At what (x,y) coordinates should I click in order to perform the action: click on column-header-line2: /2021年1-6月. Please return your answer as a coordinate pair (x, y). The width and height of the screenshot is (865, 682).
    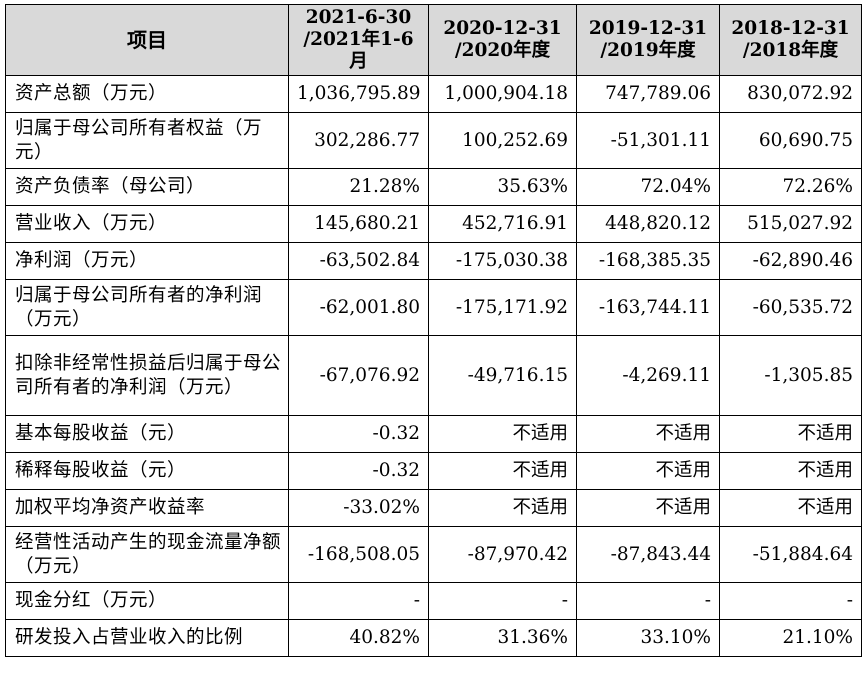
    Looking at the image, I should click on (358, 50).